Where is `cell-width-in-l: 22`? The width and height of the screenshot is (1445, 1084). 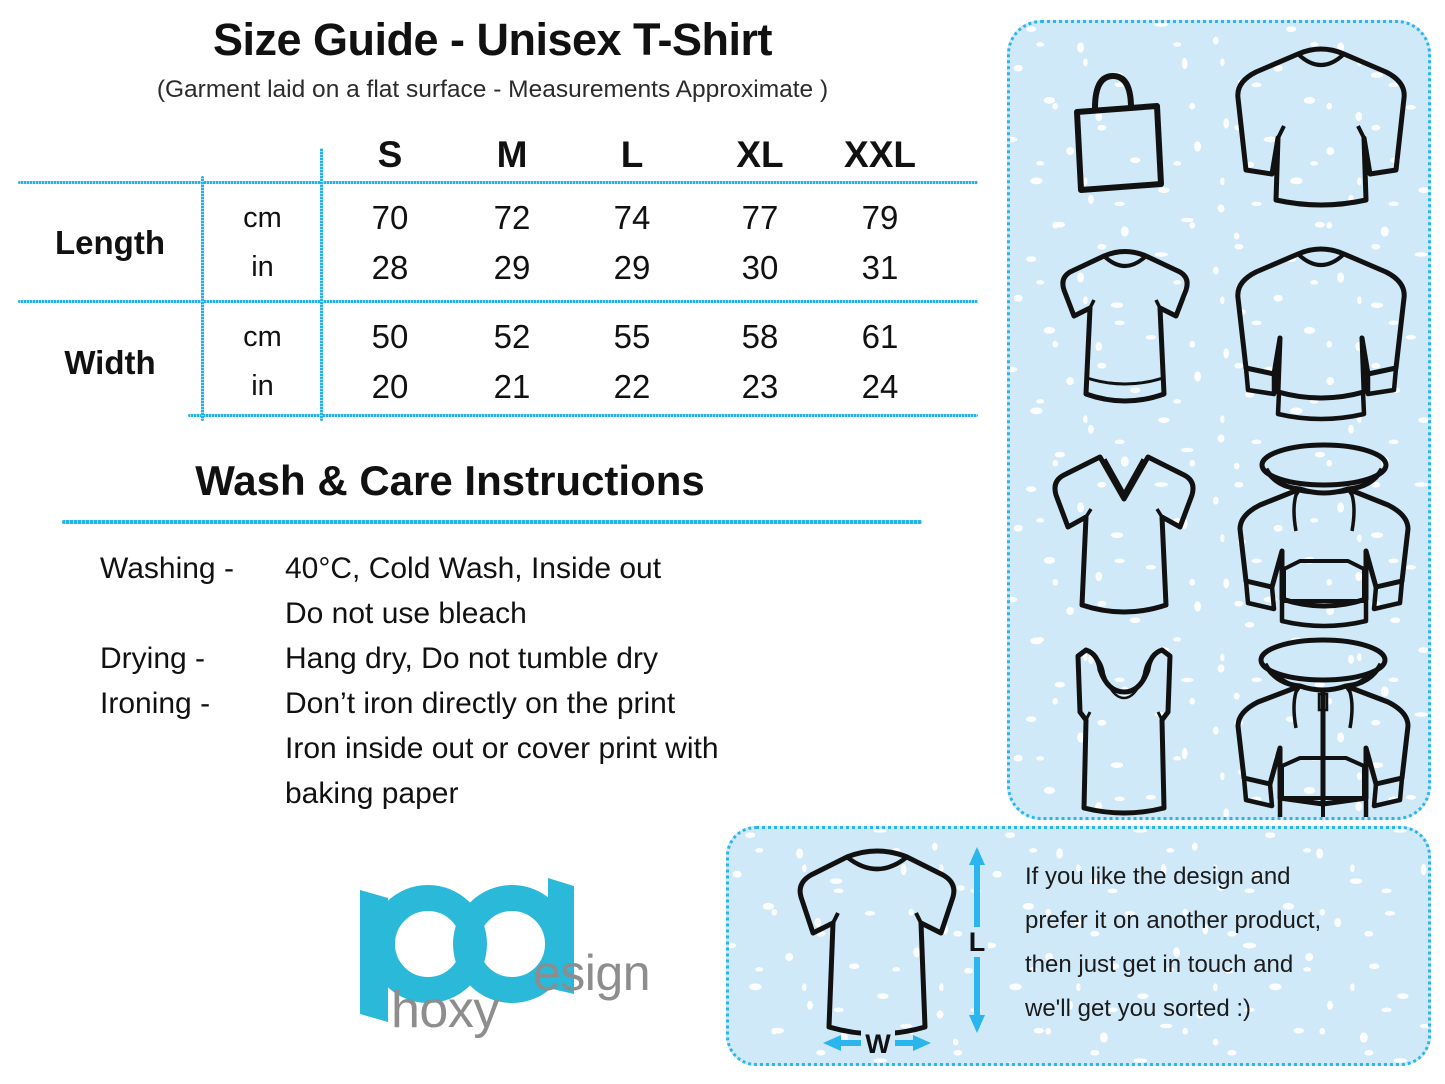
cell-width-in-l: 22 is located at coordinates (632, 386).